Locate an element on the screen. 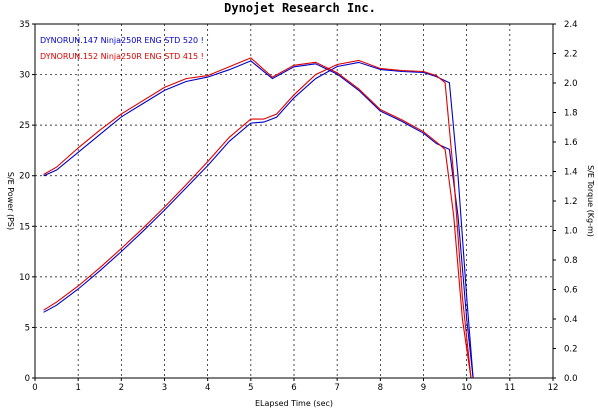 The width and height of the screenshot is (598, 410). y-right-tick-label: 2.4 is located at coordinates (571, 25).